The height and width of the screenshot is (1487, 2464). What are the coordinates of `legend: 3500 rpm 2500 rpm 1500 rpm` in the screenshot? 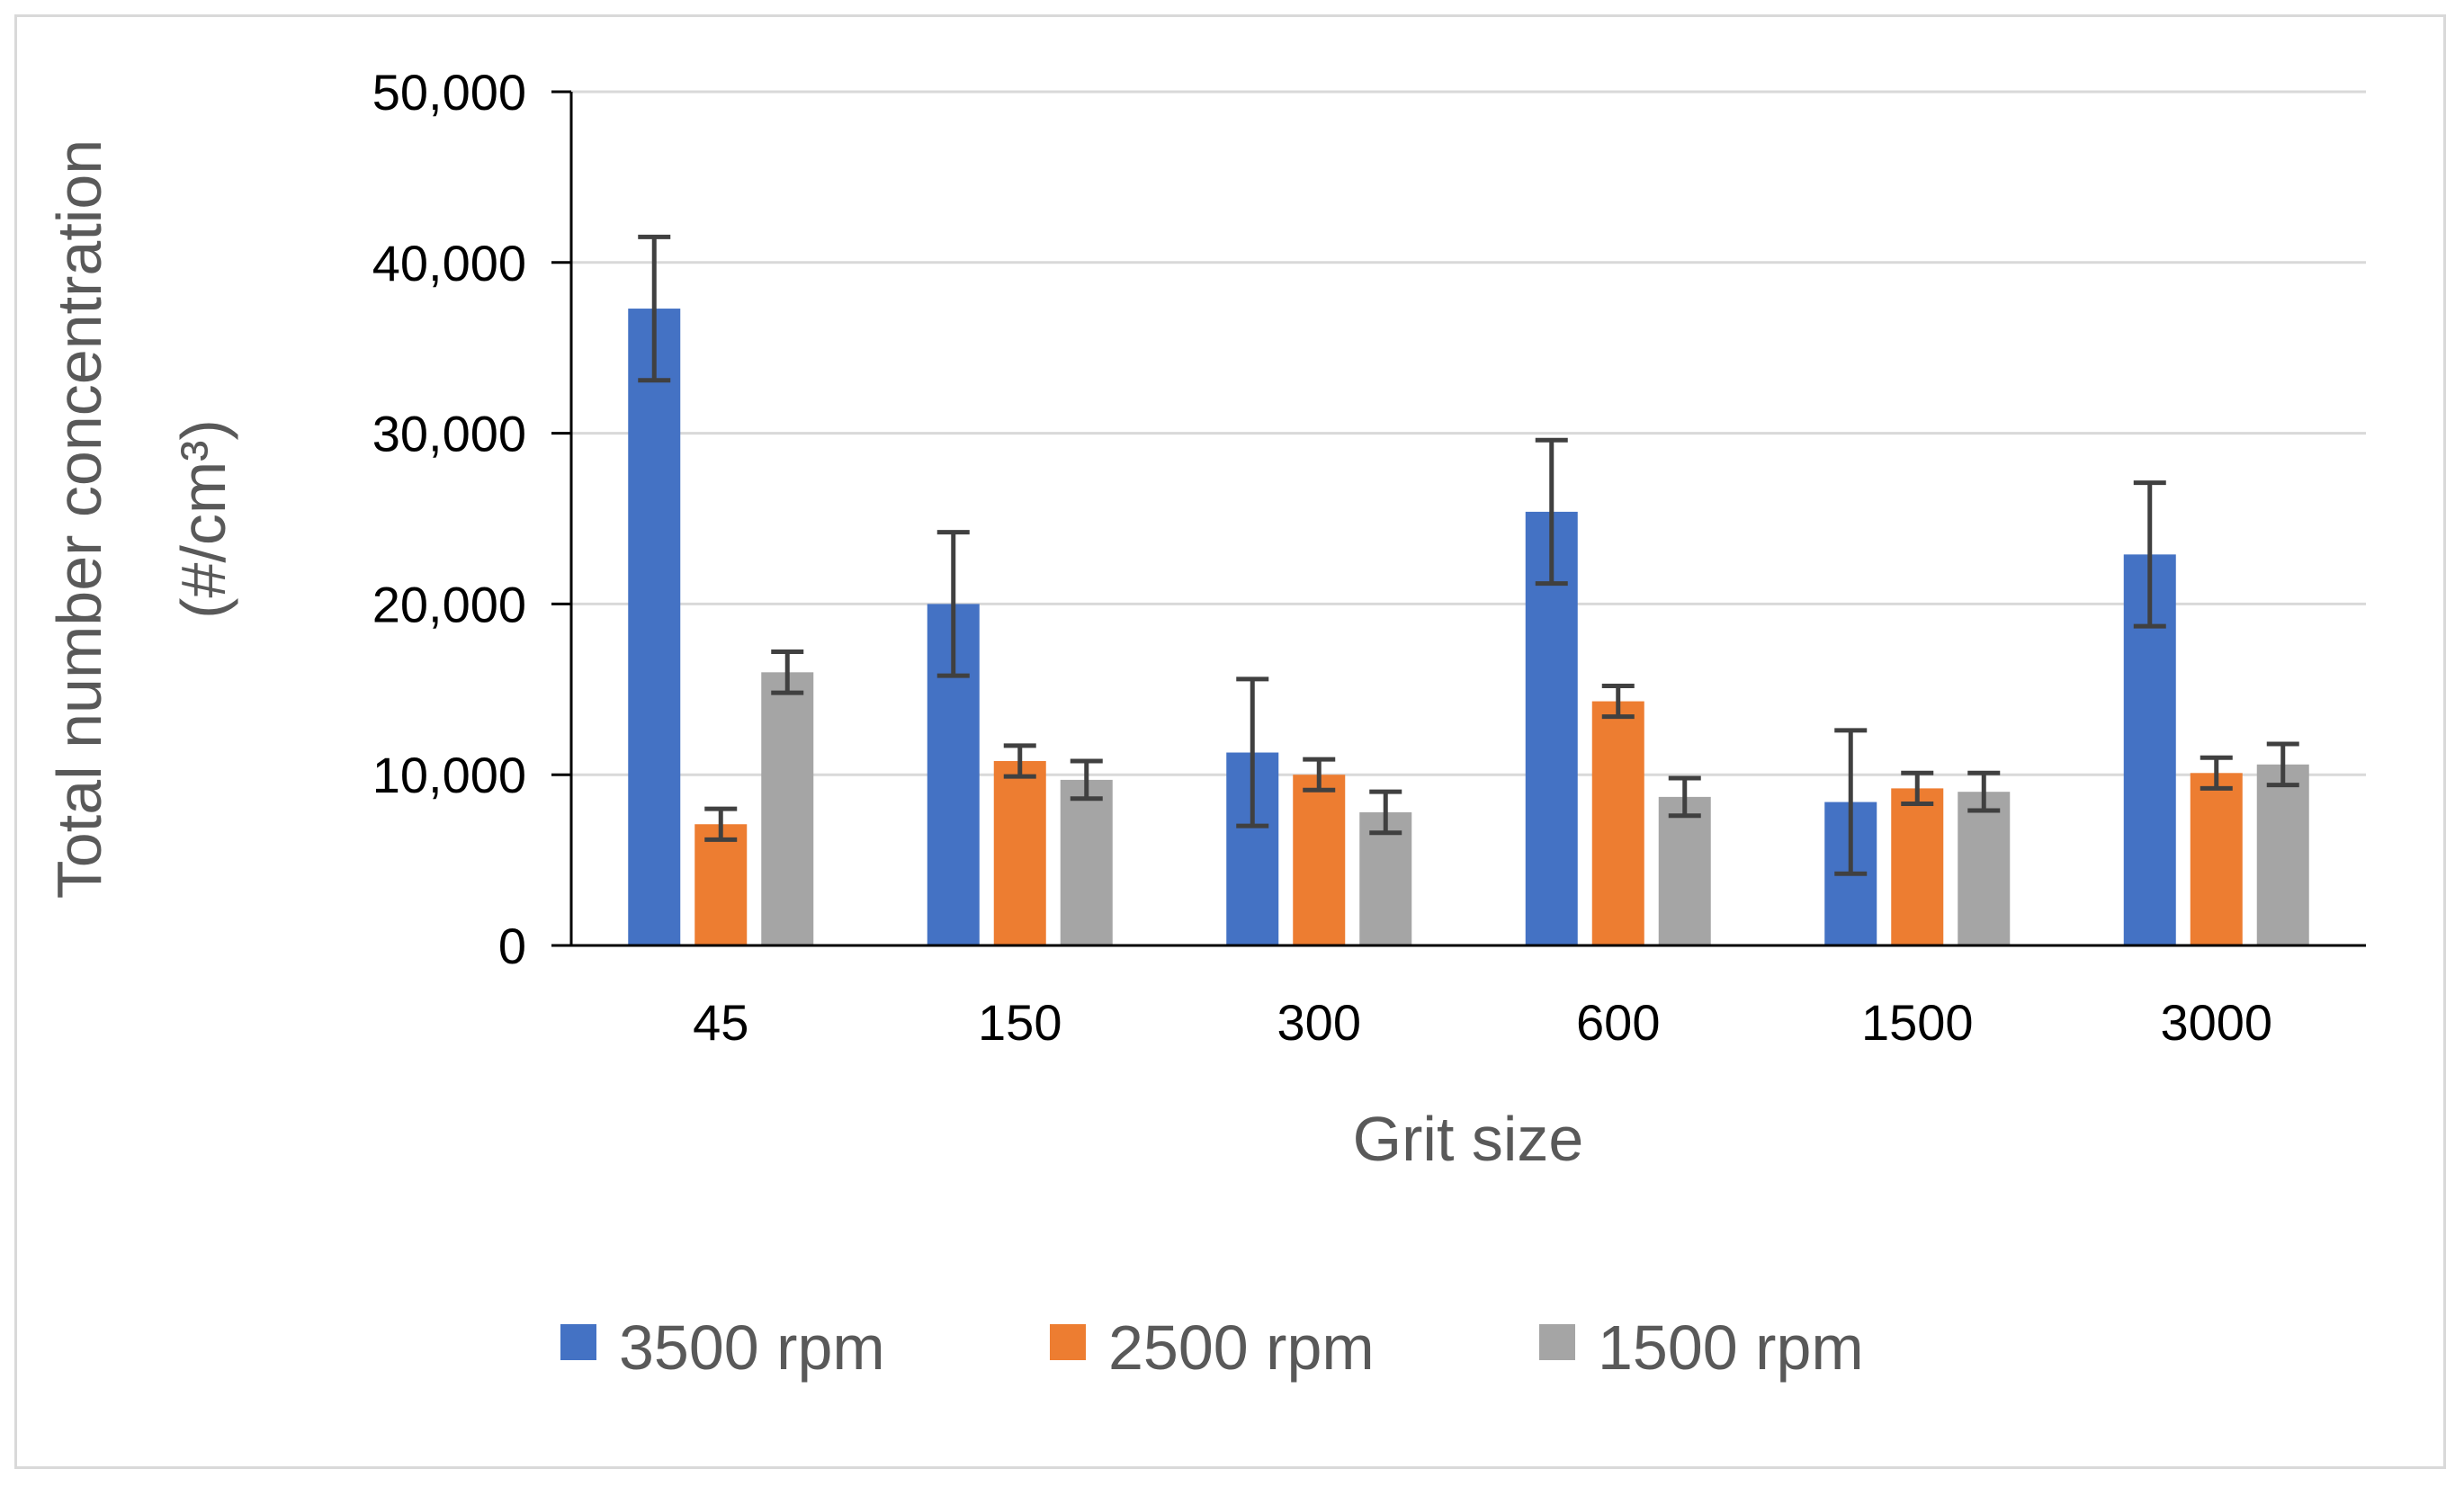 It's located at (1212, 1347).